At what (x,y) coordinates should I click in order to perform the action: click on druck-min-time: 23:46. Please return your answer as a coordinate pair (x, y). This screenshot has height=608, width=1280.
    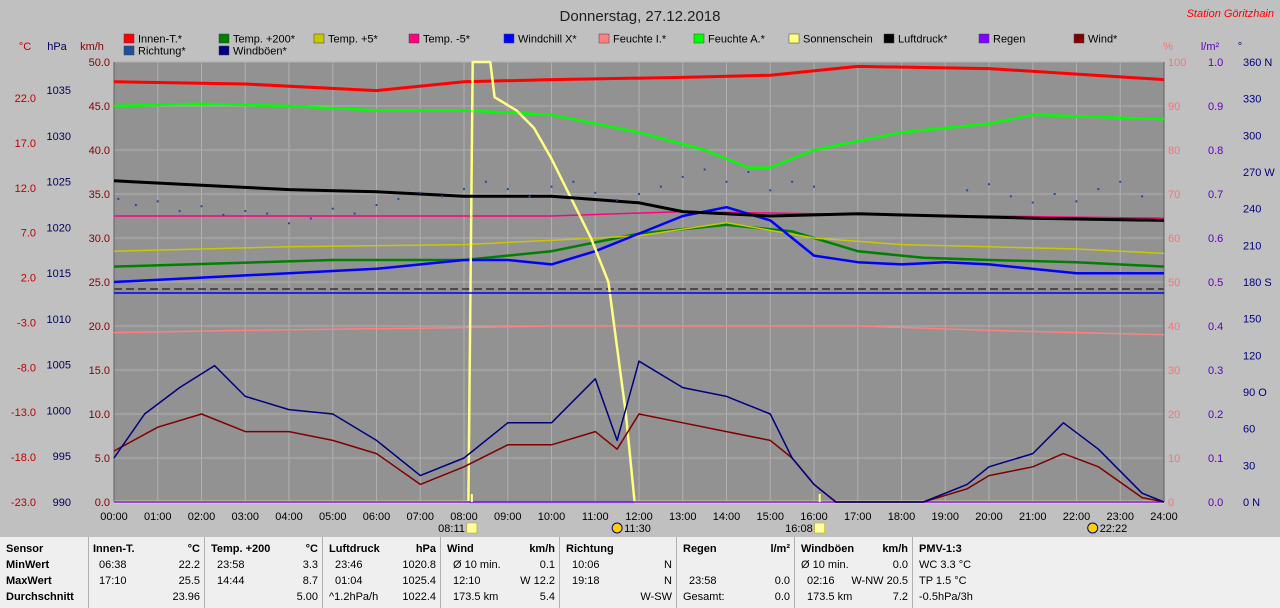
    Looking at the image, I should click on (349, 565).